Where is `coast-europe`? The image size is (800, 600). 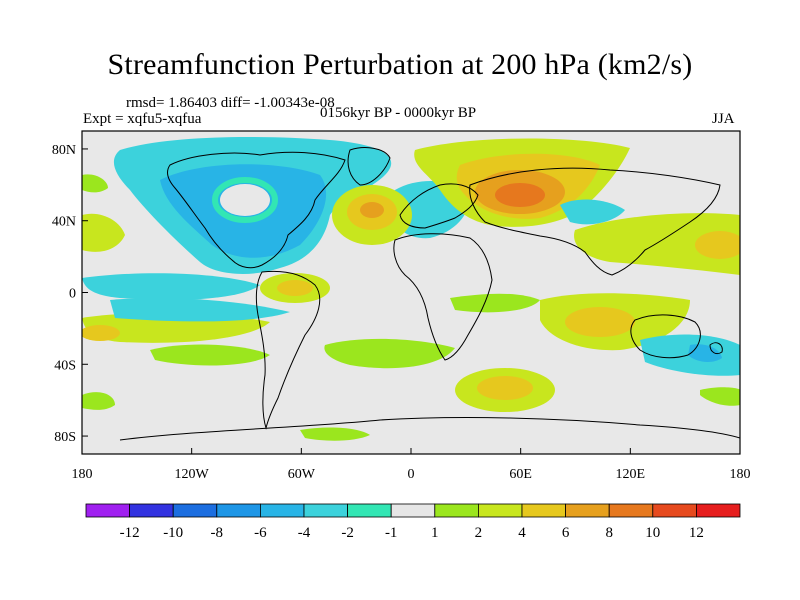
coast-europe is located at coordinates (439, 206).